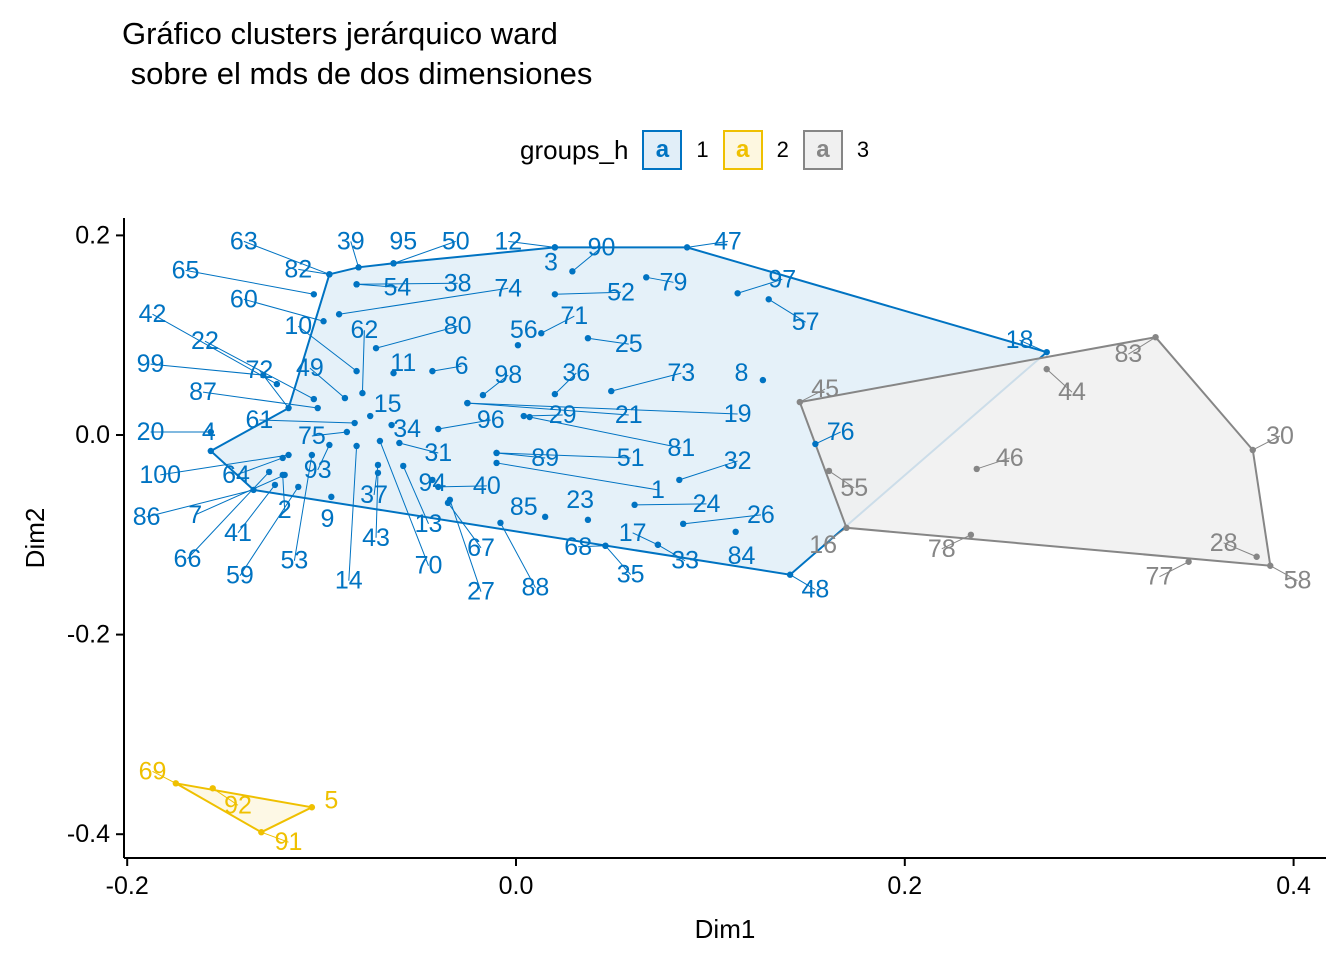 The image size is (1344, 960). What do you see at coordinates (186, 270) in the screenshot?
I see `point-label-65: 65` at bounding box center [186, 270].